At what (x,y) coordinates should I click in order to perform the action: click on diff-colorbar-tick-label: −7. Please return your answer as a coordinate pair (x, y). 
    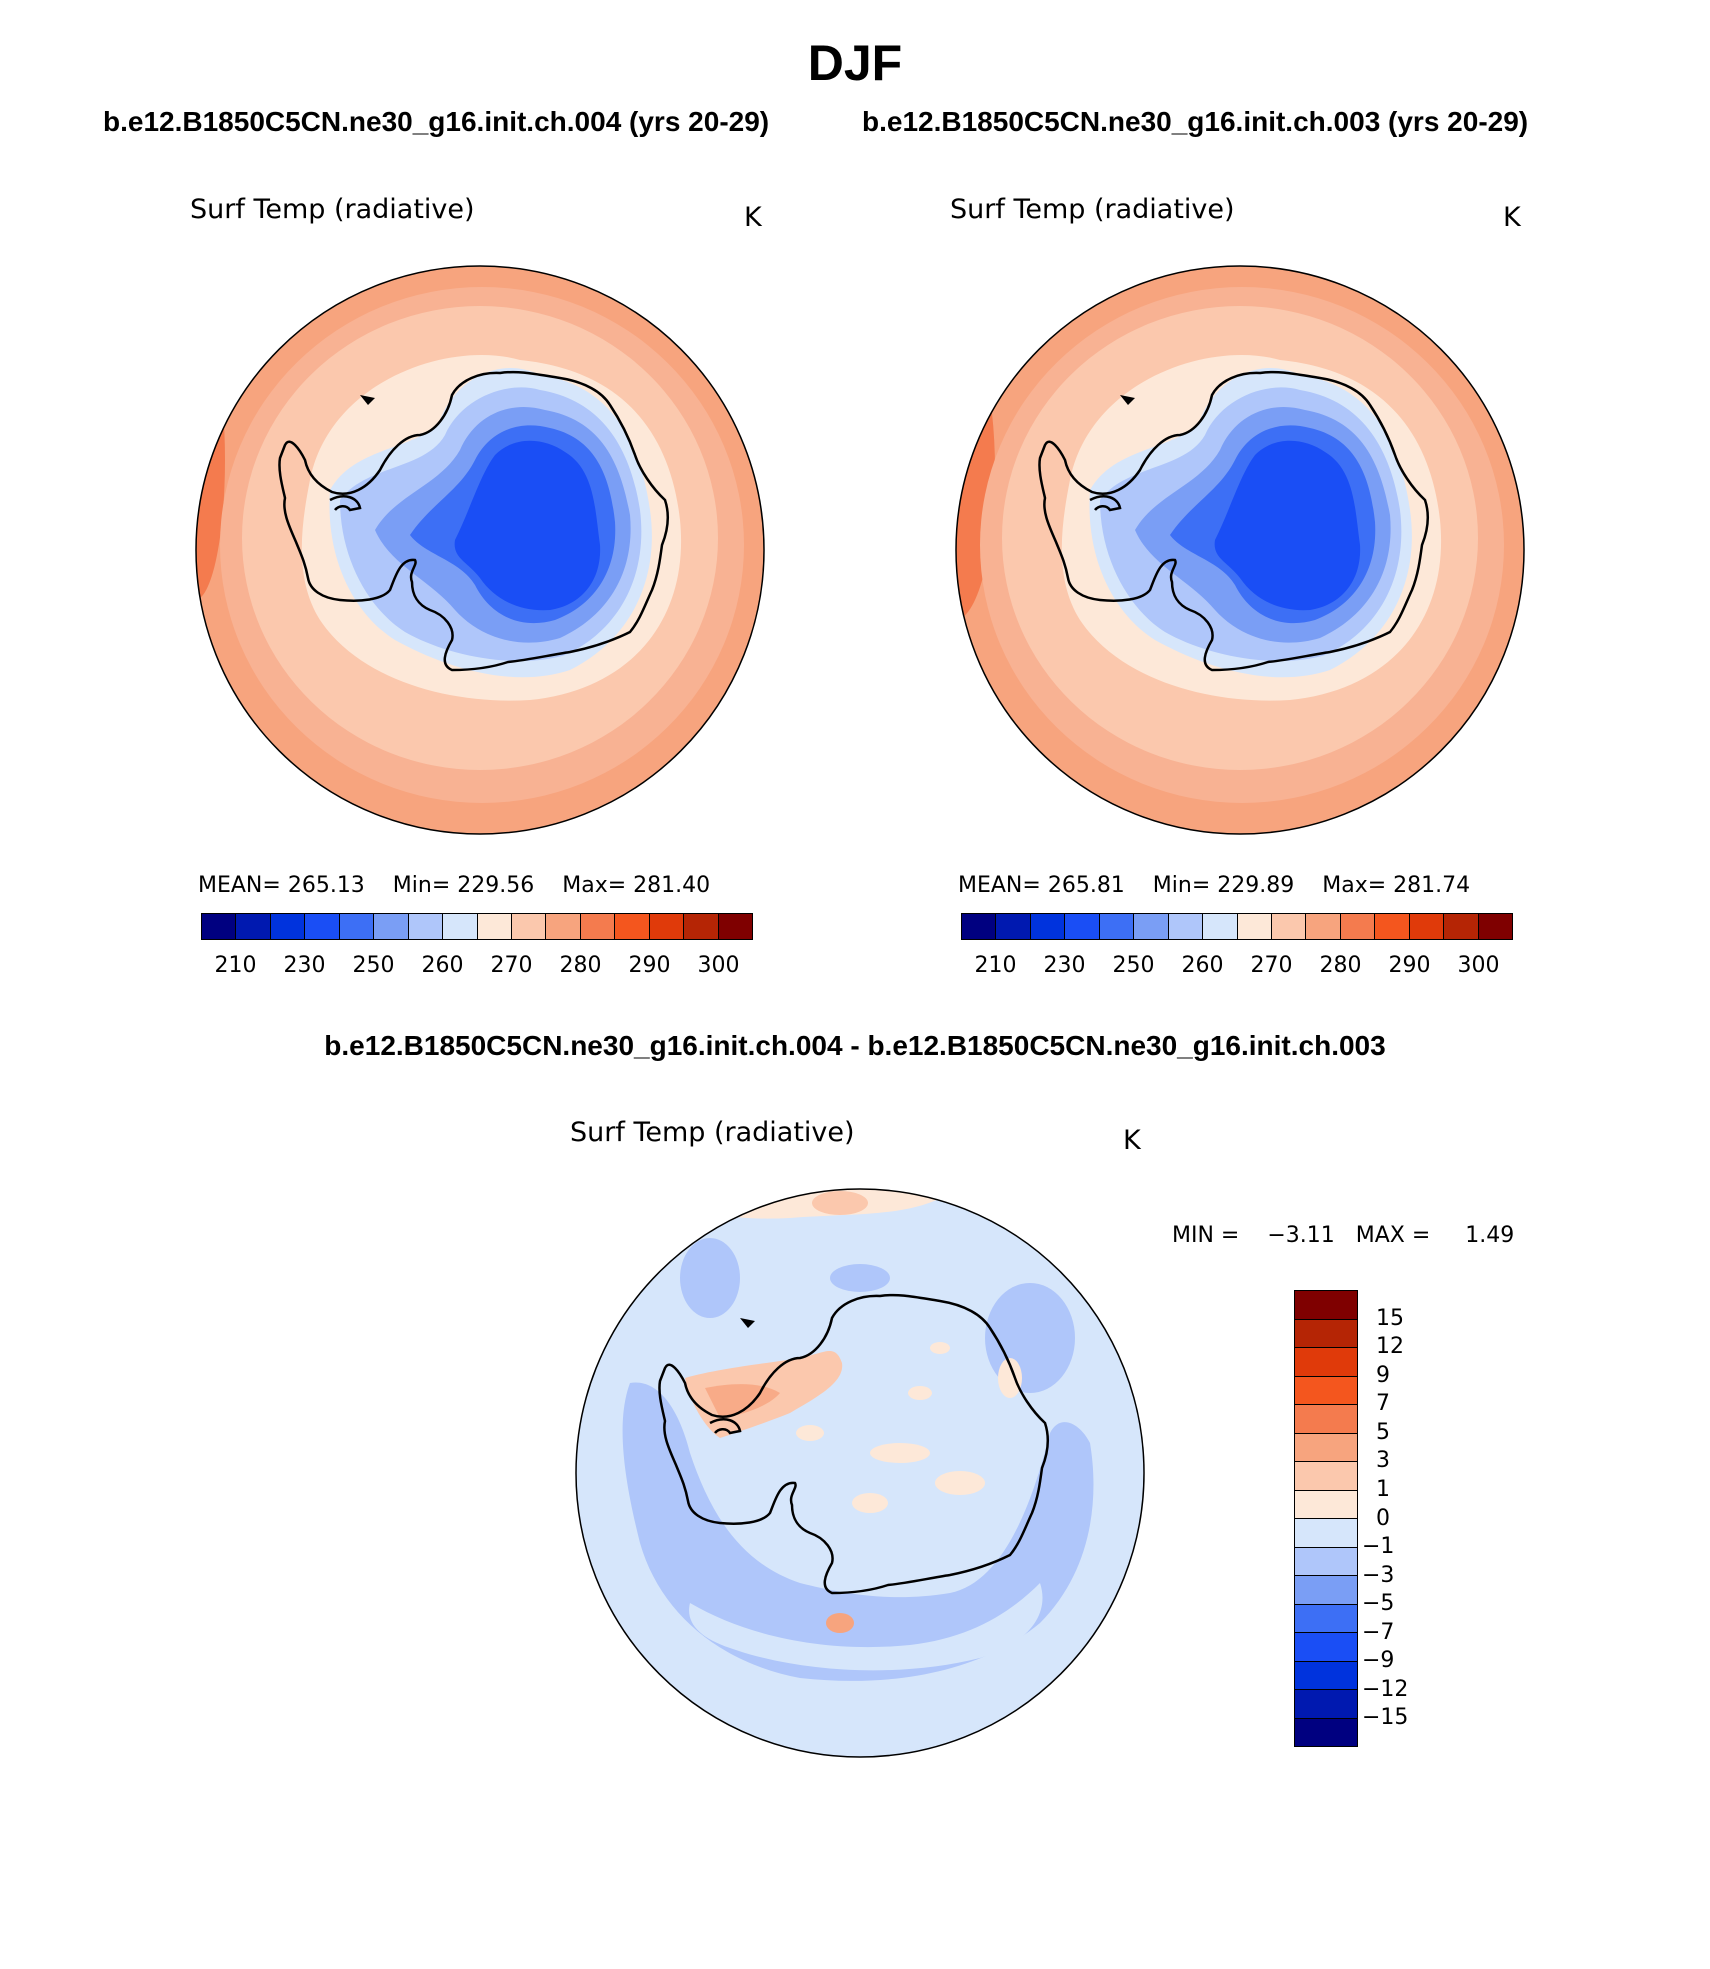
    Looking at the image, I should click on (1378, 1632).